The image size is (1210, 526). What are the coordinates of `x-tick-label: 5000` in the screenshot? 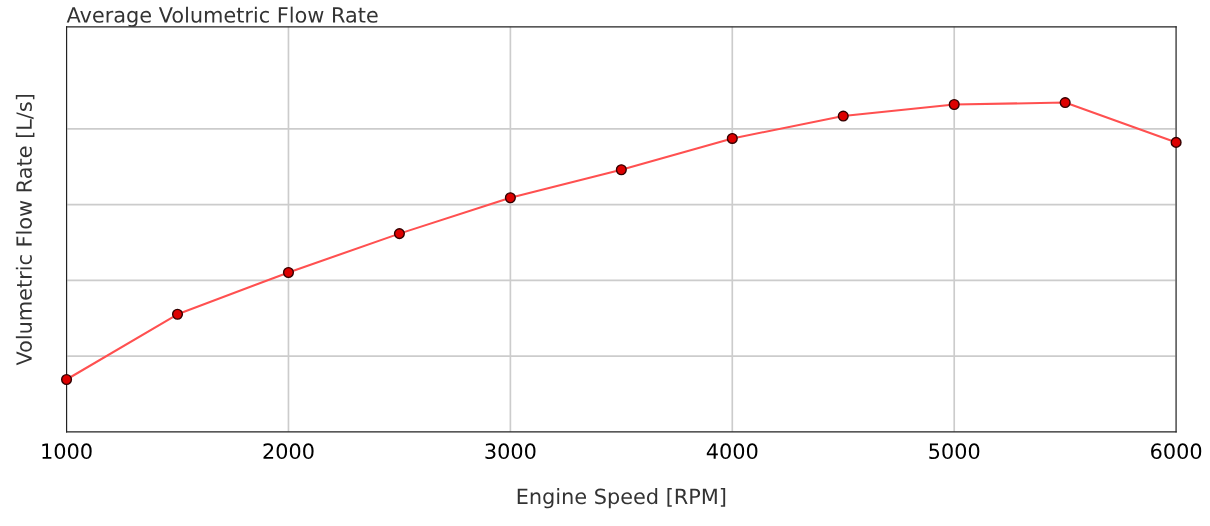 It's located at (954, 451).